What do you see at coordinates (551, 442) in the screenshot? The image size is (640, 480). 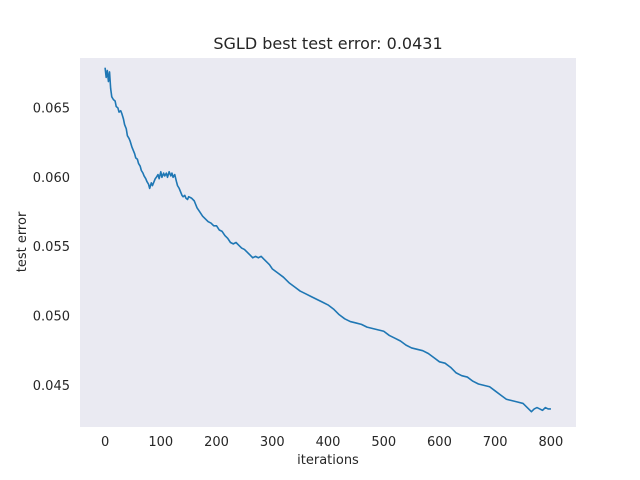 I see `x-tick-label: 800` at bounding box center [551, 442].